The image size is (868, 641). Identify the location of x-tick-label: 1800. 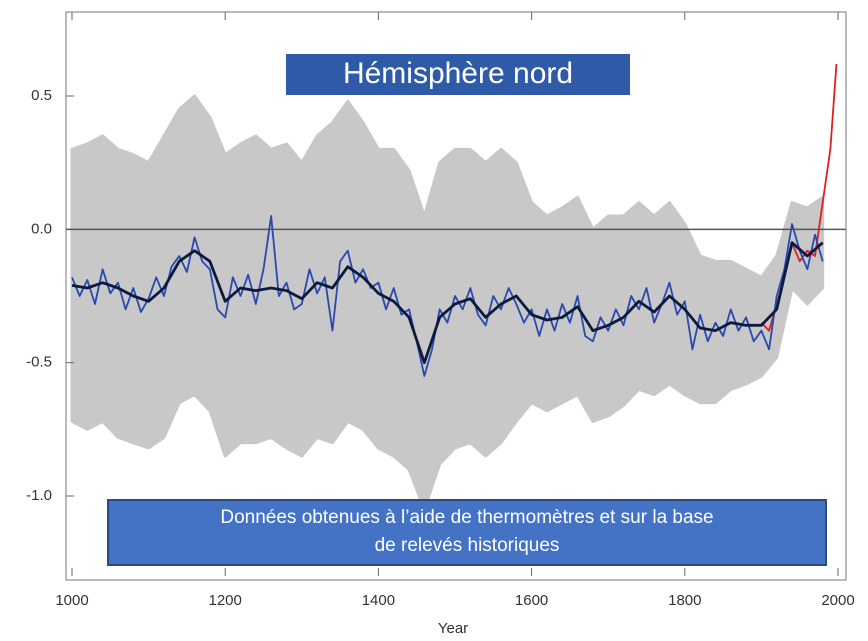
(684, 600).